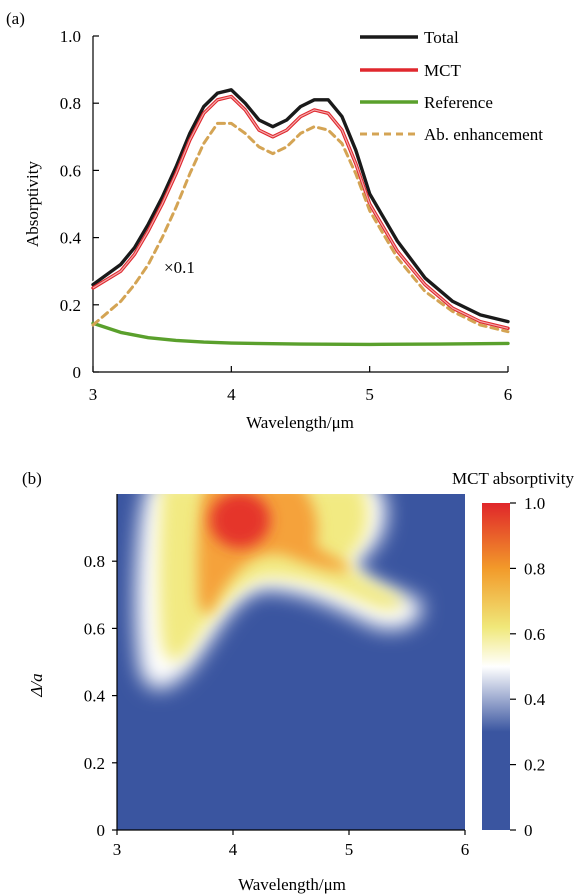 This screenshot has width=576, height=896. I want to click on panel-b-x-axis-label: Wavelength/μm, so click(292, 884).